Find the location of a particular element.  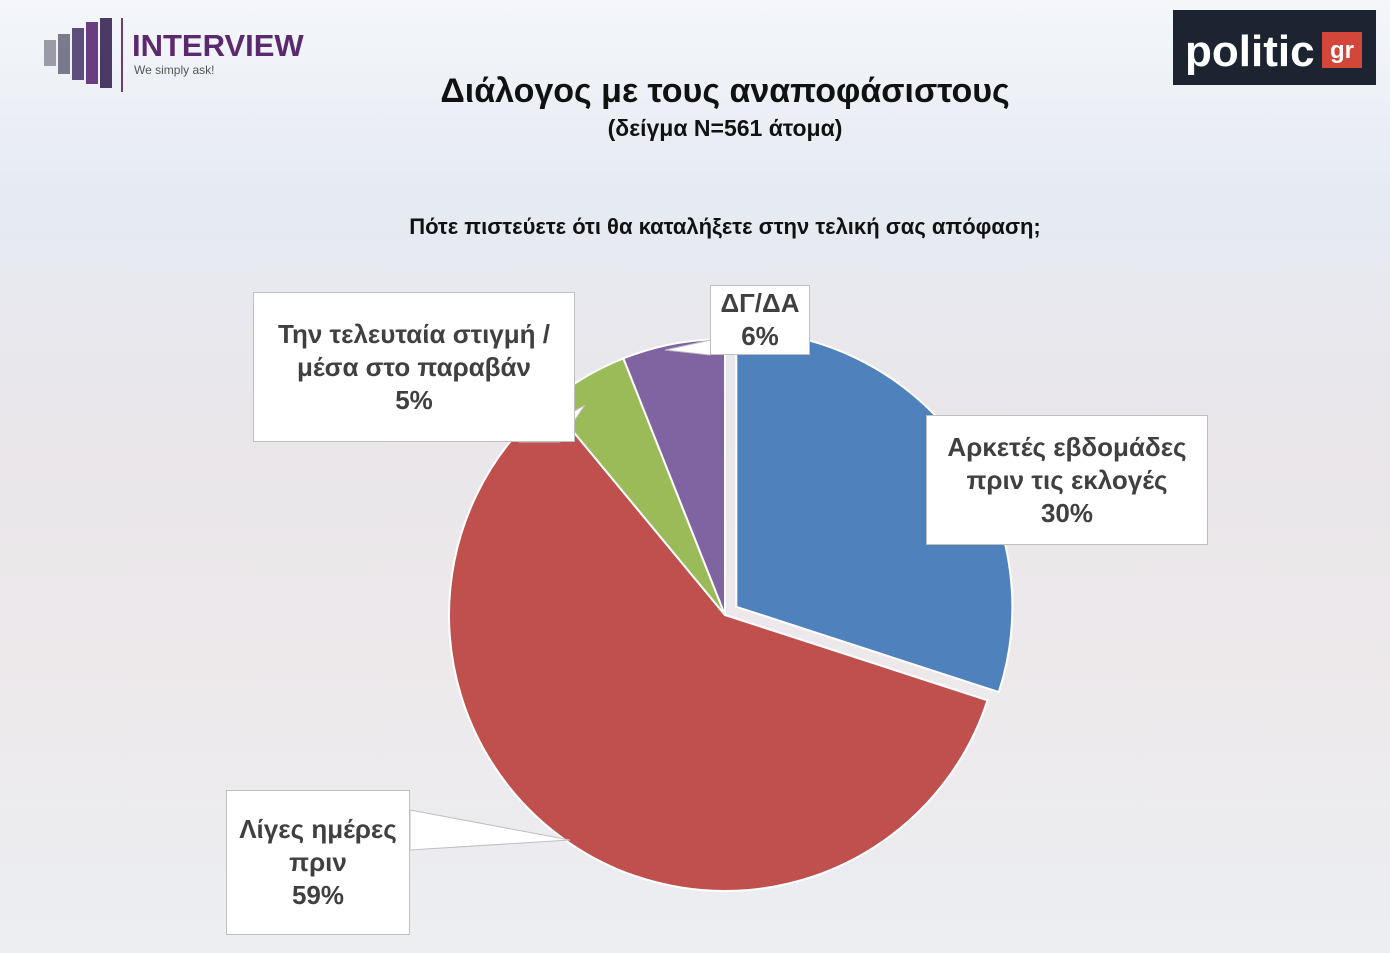

brand-tagline: We simply ask! is located at coordinates (174, 70).